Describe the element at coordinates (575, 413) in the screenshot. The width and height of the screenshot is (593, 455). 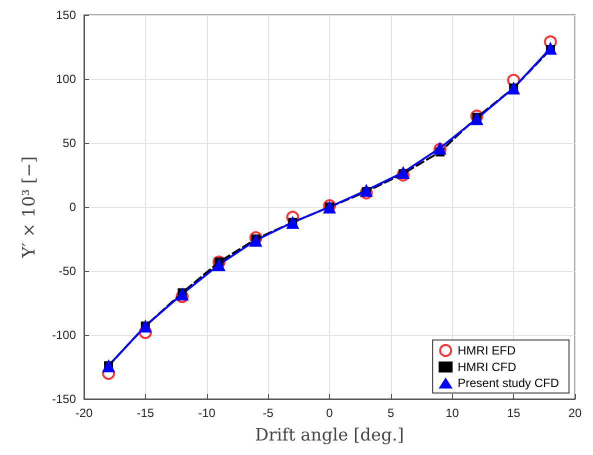
I see `x-tick-label: 20` at that location.